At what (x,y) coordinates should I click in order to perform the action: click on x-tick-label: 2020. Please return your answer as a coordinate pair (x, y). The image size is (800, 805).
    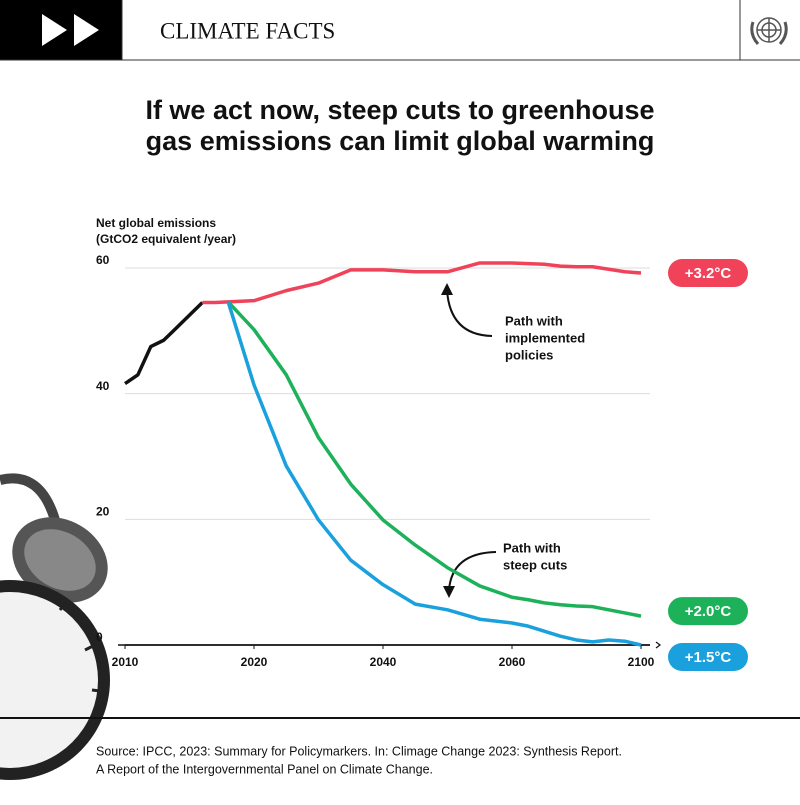
    Looking at the image, I should click on (254, 662).